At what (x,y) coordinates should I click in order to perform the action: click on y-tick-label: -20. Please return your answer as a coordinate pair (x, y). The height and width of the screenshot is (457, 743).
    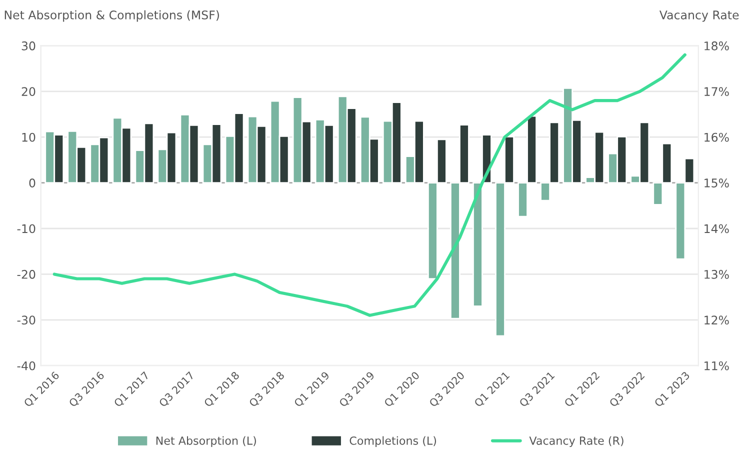
    Looking at the image, I should click on (26, 274).